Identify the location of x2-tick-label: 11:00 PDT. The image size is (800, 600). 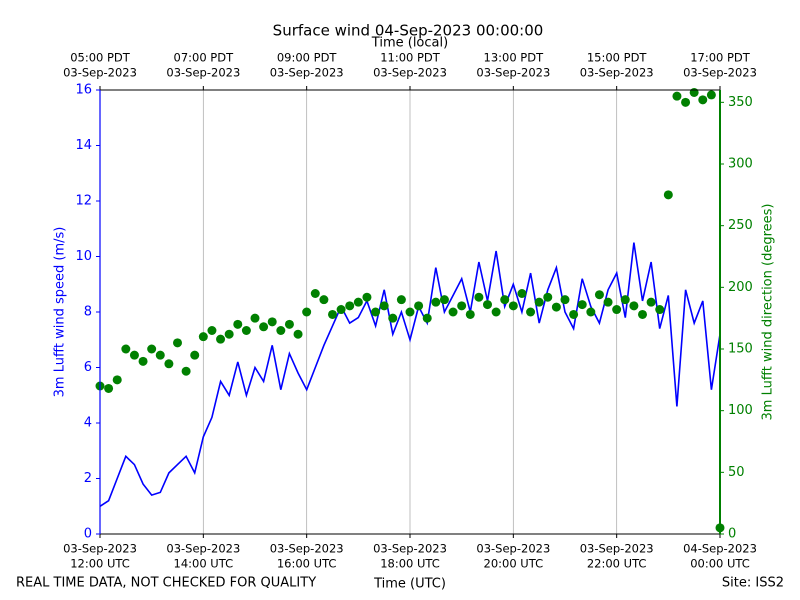
(410, 58).